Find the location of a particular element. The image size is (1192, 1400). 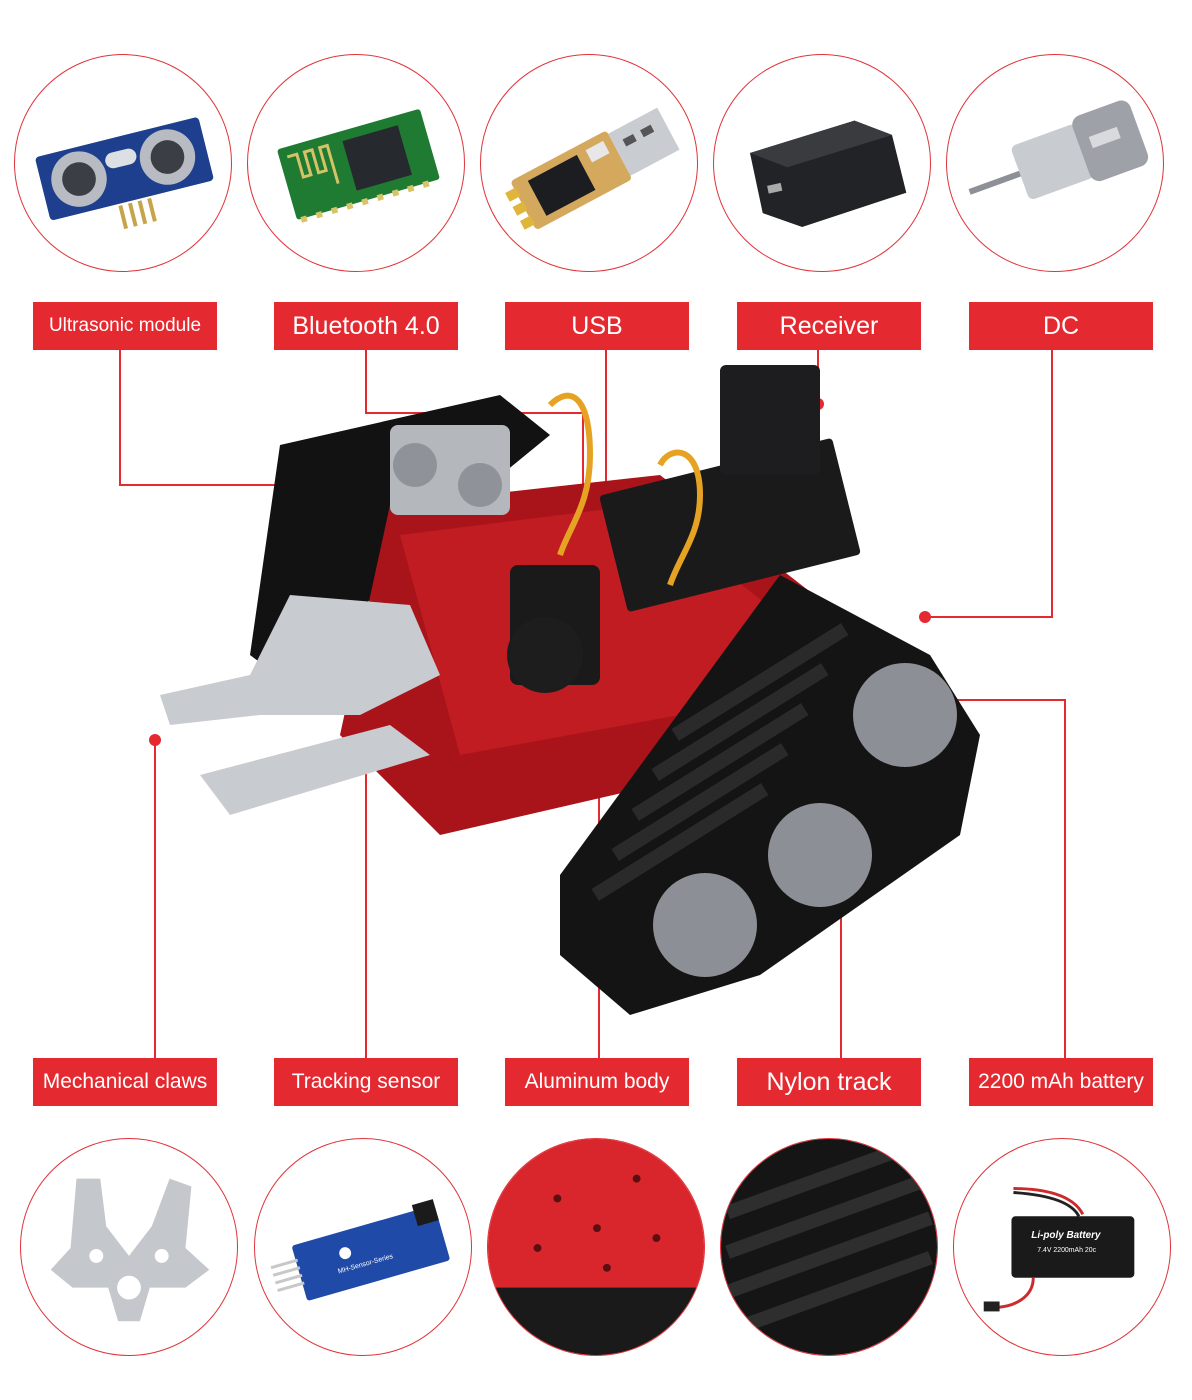

bluetooth-module-icon is located at coordinates (358, 166).